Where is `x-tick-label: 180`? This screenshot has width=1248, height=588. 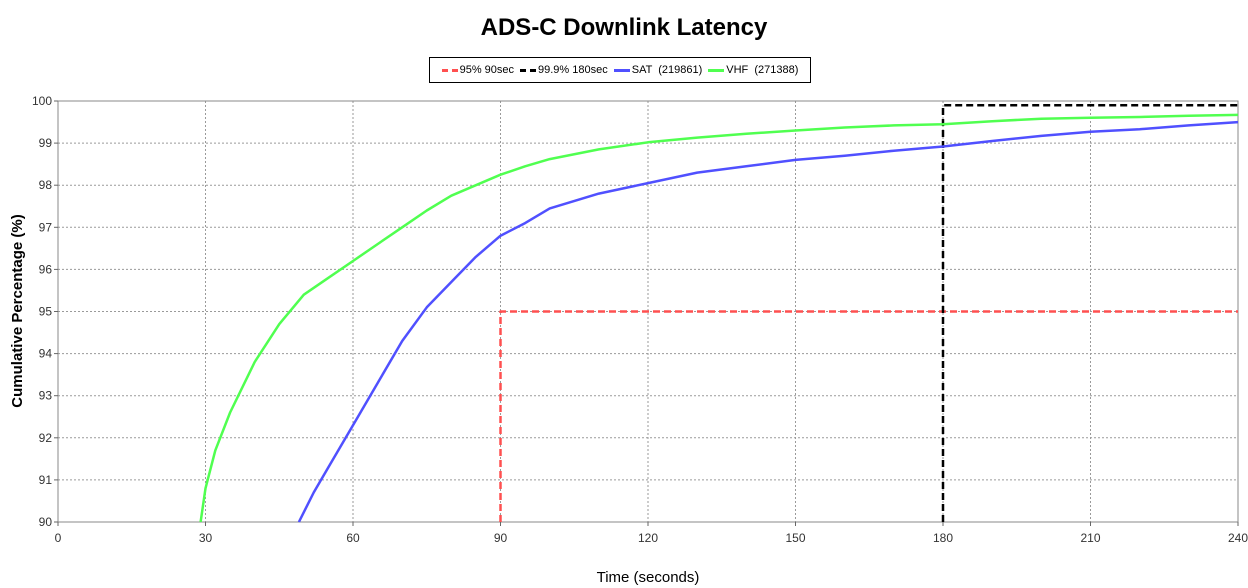 x-tick-label: 180 is located at coordinates (943, 538).